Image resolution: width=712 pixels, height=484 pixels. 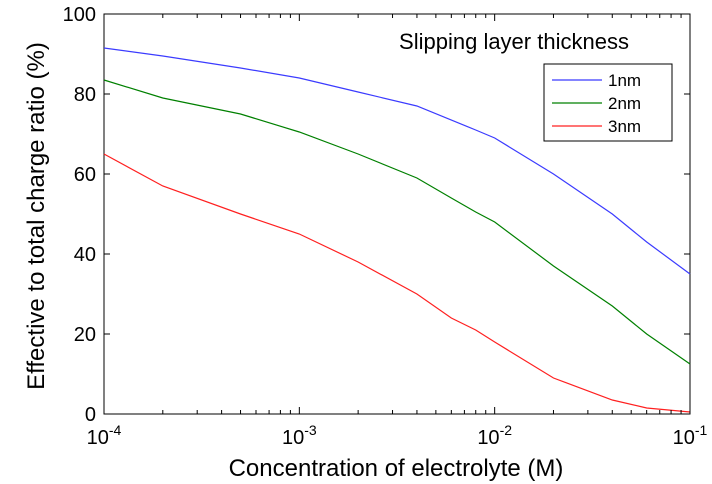 I want to click on y-tick-label: 0, so click(x=90, y=415).